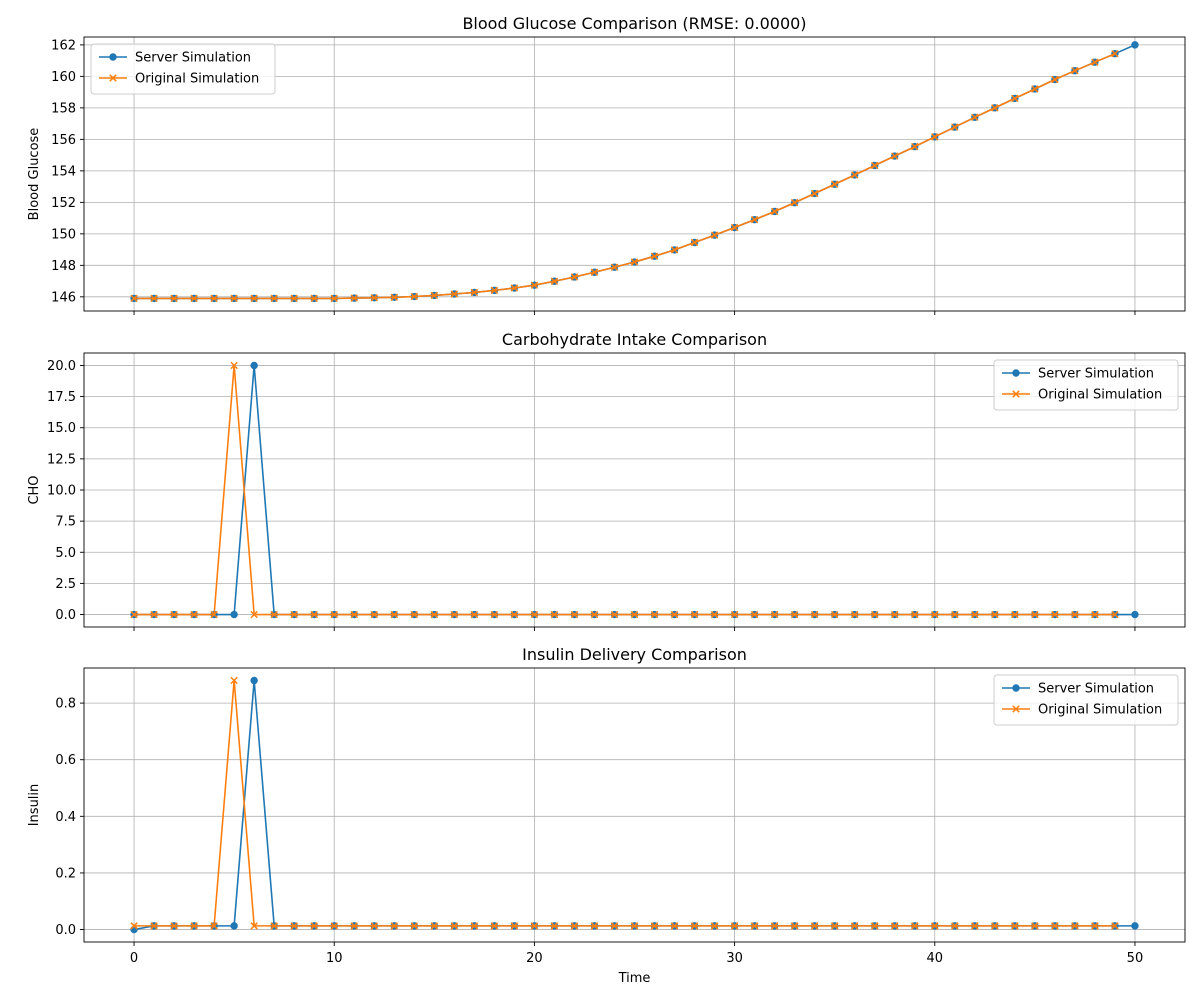  Describe the element at coordinates (634, 23) in the screenshot. I see `subplot-title: Blood Glucose Comparison (RMSE: 0.0000)` at that location.